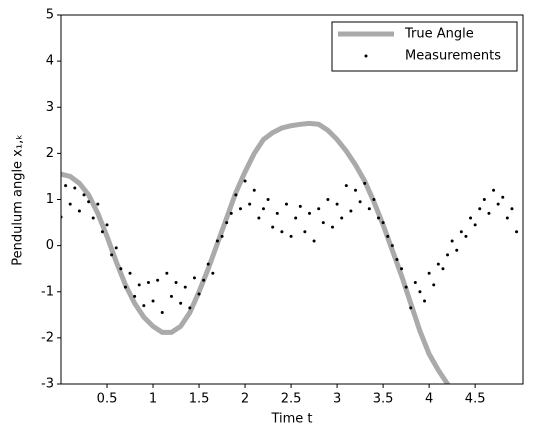 The height and width of the screenshot is (438, 533). I want to click on y-axis-label: Pendulum angle x₁,ₖ, so click(18, 200).